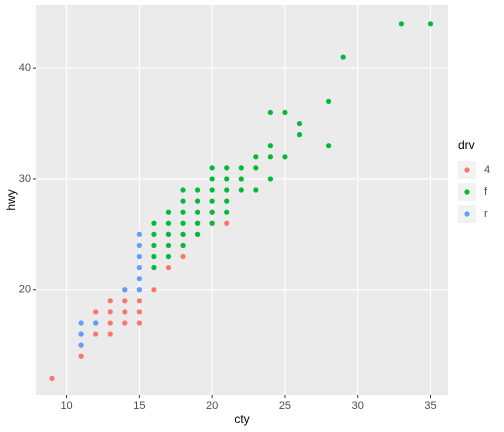 This screenshot has width=504, height=432. I want to click on legend-label: r, so click(486, 214).